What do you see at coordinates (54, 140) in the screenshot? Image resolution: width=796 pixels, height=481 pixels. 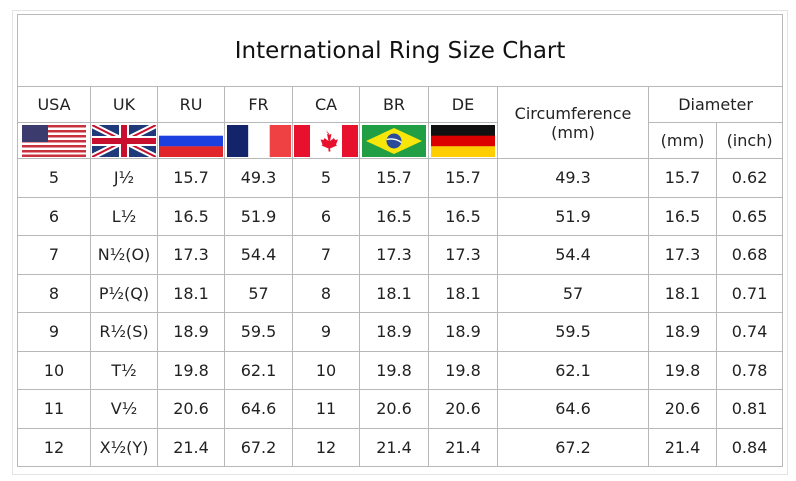 I see `usa-flag-cell` at bounding box center [54, 140].